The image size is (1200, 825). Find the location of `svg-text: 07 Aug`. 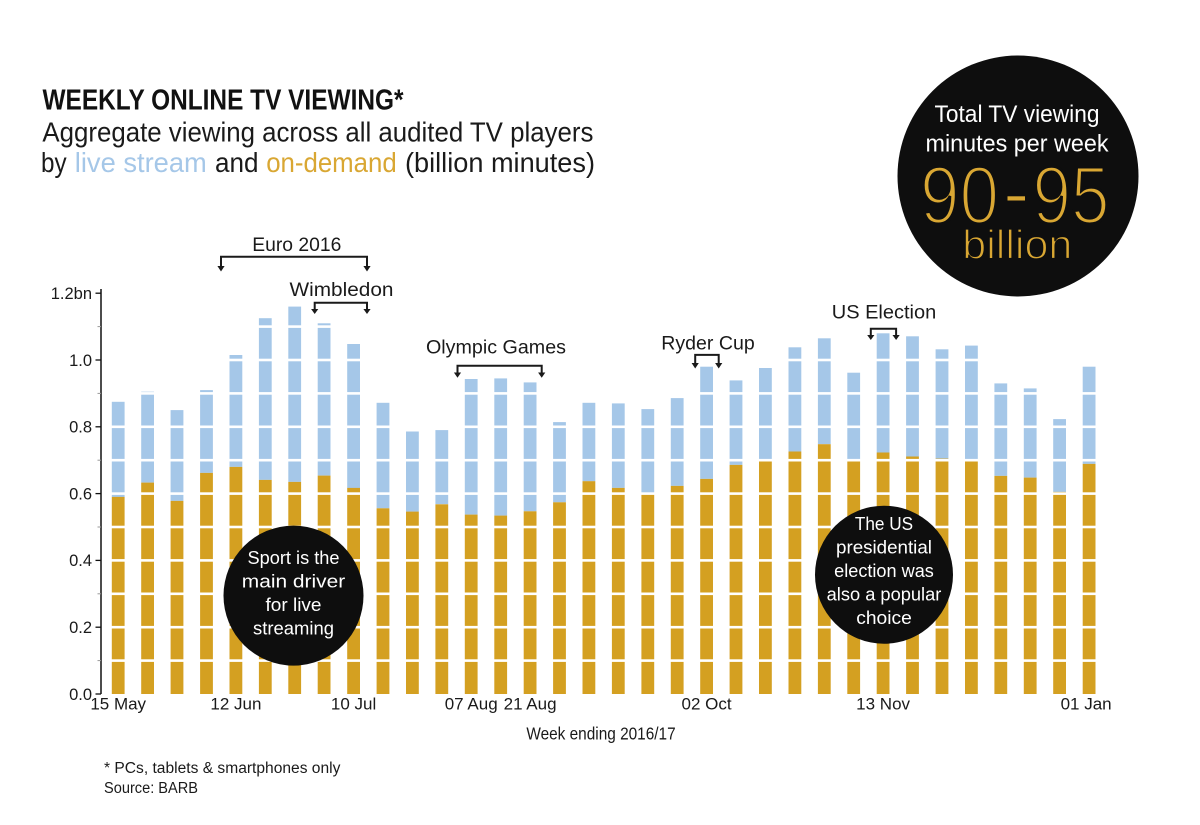

svg-text: 07 Aug is located at coordinates (471, 704).